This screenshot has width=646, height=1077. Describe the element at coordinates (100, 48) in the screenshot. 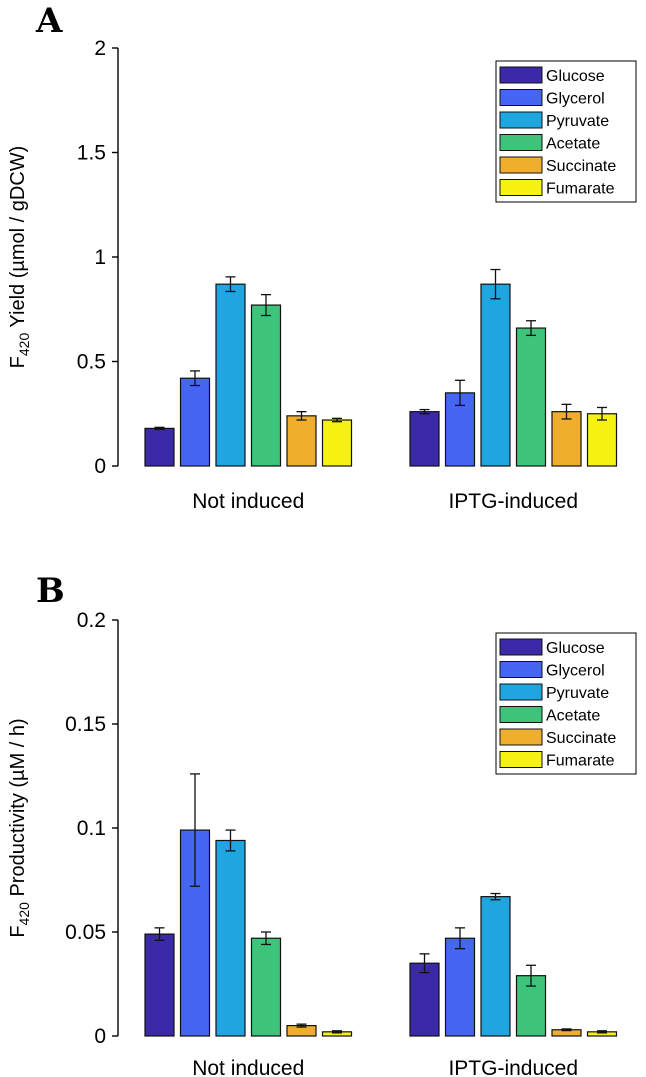

I see `y-tick-label: 2` at that location.